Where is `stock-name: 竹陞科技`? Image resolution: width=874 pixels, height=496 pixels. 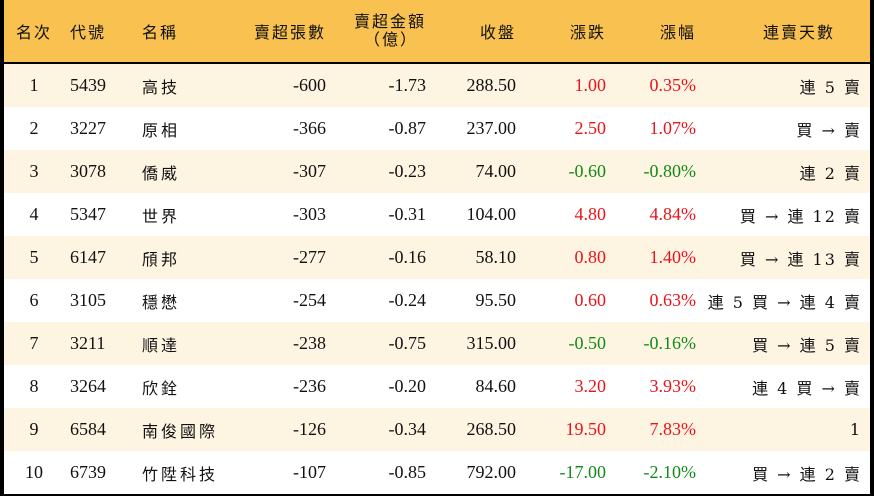
stock-name: 竹陞科技 is located at coordinates (180, 474).